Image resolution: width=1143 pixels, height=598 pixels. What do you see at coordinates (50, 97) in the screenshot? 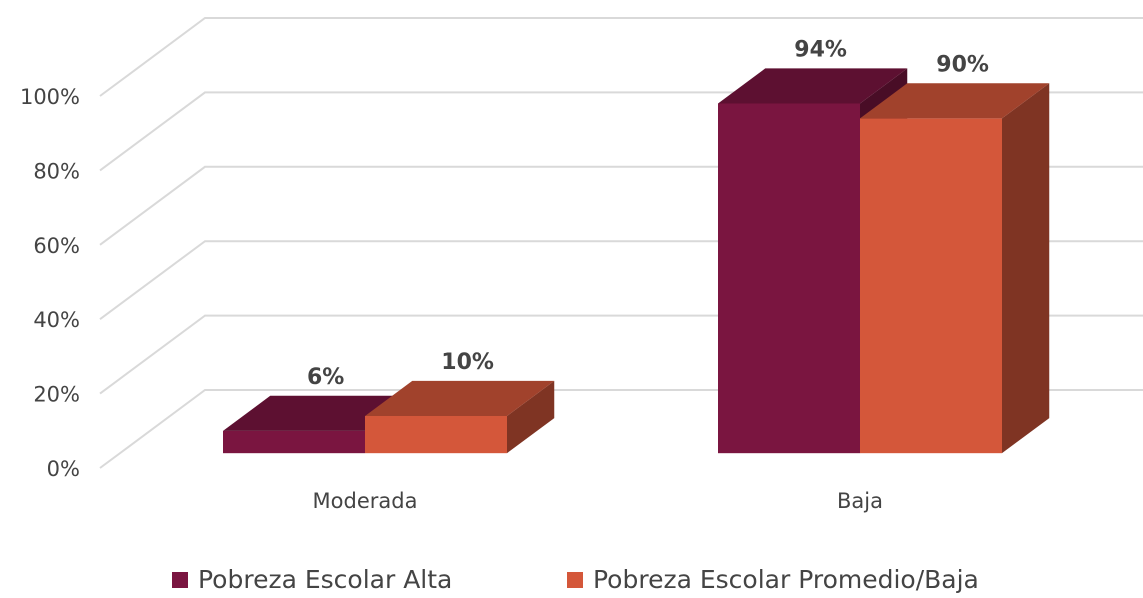
I see `y-tick-label: 100%` at bounding box center [50, 97].